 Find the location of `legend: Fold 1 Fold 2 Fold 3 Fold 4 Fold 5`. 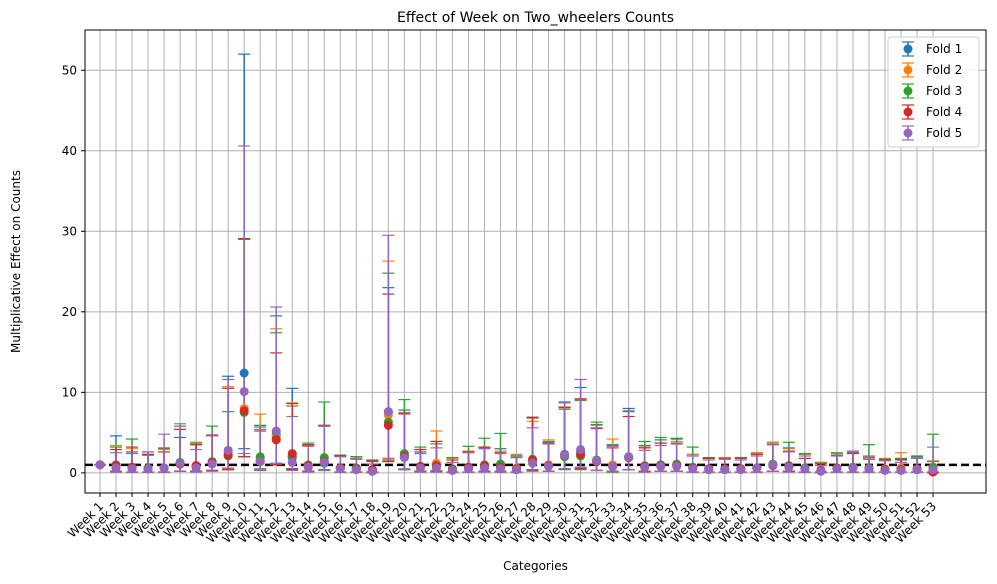

legend: Fold 1 Fold 2 Fold 3 Fold 4 Fold 5 is located at coordinates (933, 92).